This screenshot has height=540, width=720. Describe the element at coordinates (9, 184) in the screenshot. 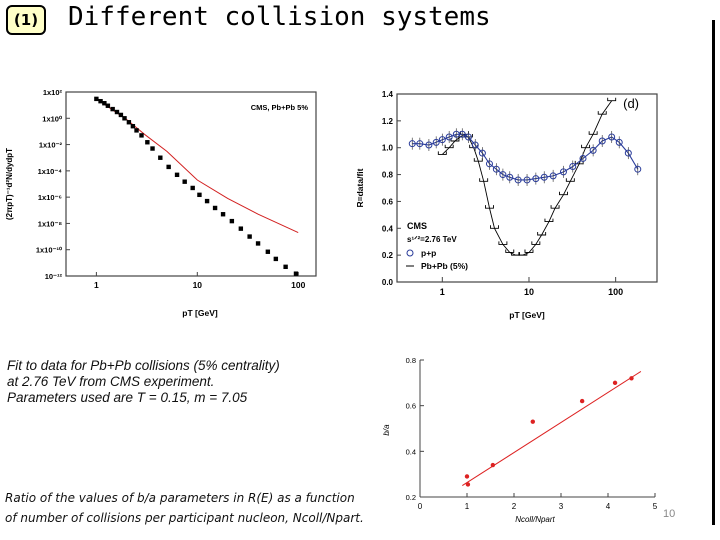

I see `y-axis-label: (2πpT)⁻¹d²N/dydpT` at that location.